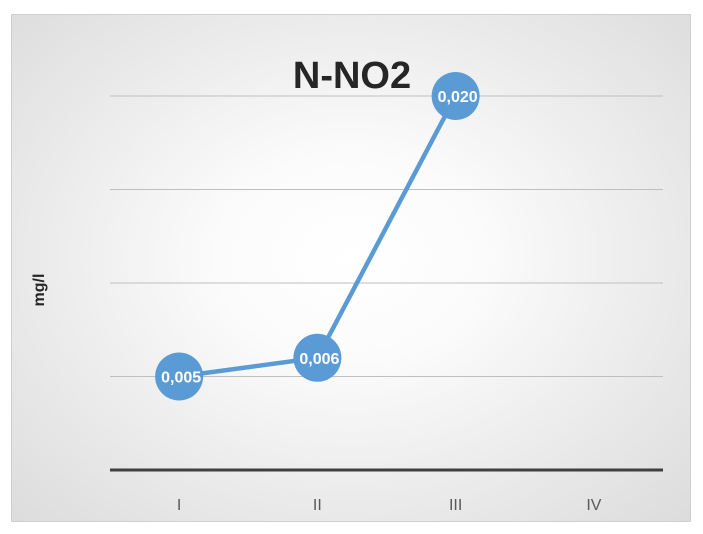 This screenshot has width=703, height=534. What do you see at coordinates (39, 290) in the screenshot?
I see `y-axis-label: mg/l` at bounding box center [39, 290].